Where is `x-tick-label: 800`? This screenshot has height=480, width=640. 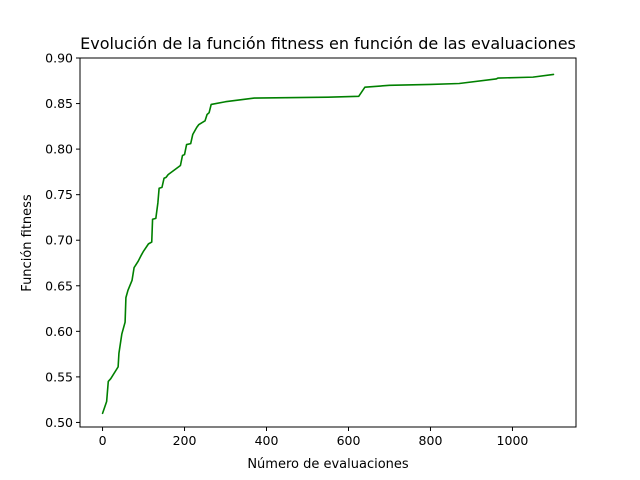
x-tick-label: 800 is located at coordinates (431, 440).